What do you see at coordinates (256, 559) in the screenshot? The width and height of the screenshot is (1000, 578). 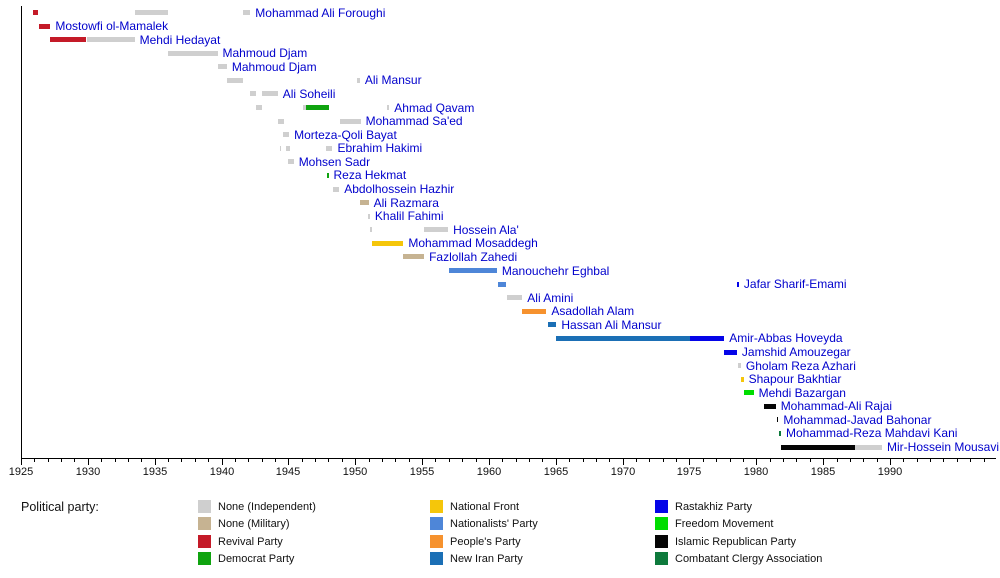 I see `legend-label-democrat: Democrat Party` at bounding box center [256, 559].